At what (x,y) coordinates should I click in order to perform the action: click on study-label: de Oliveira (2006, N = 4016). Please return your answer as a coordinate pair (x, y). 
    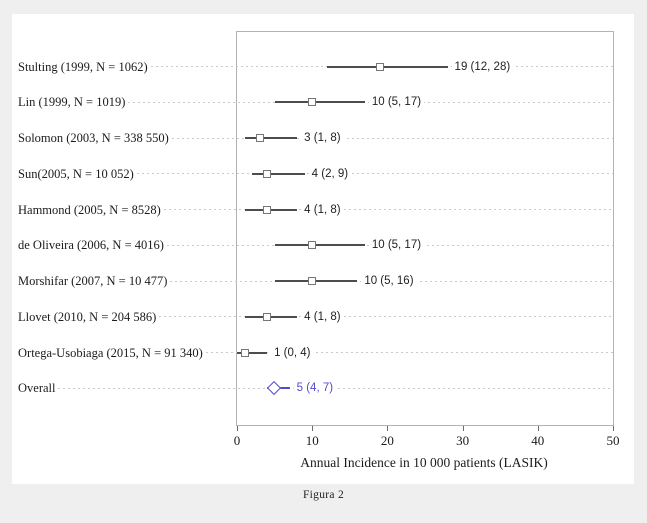
    Looking at the image, I should click on (92, 245).